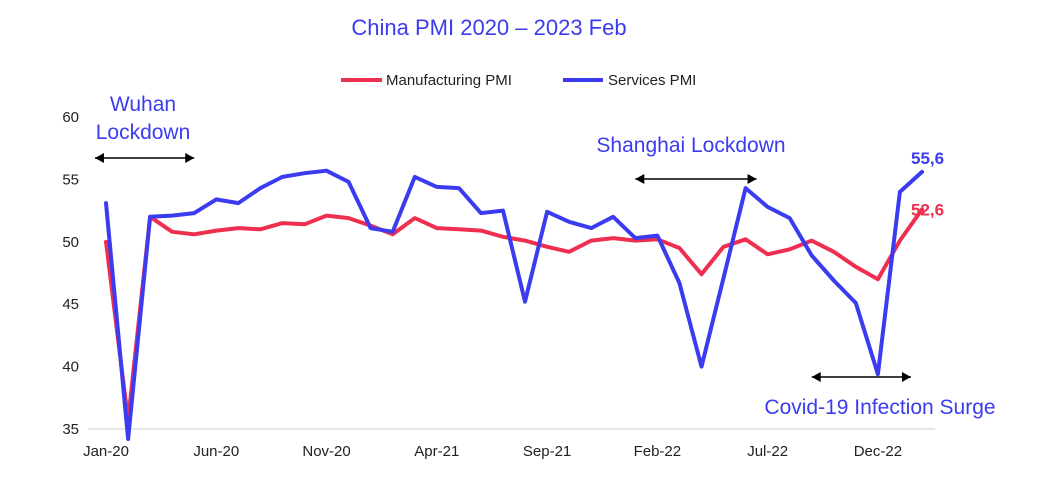 Image resolution: width=1047 pixels, height=481 pixels. I want to click on manufacturing-end-label: 52,6, so click(927, 209).